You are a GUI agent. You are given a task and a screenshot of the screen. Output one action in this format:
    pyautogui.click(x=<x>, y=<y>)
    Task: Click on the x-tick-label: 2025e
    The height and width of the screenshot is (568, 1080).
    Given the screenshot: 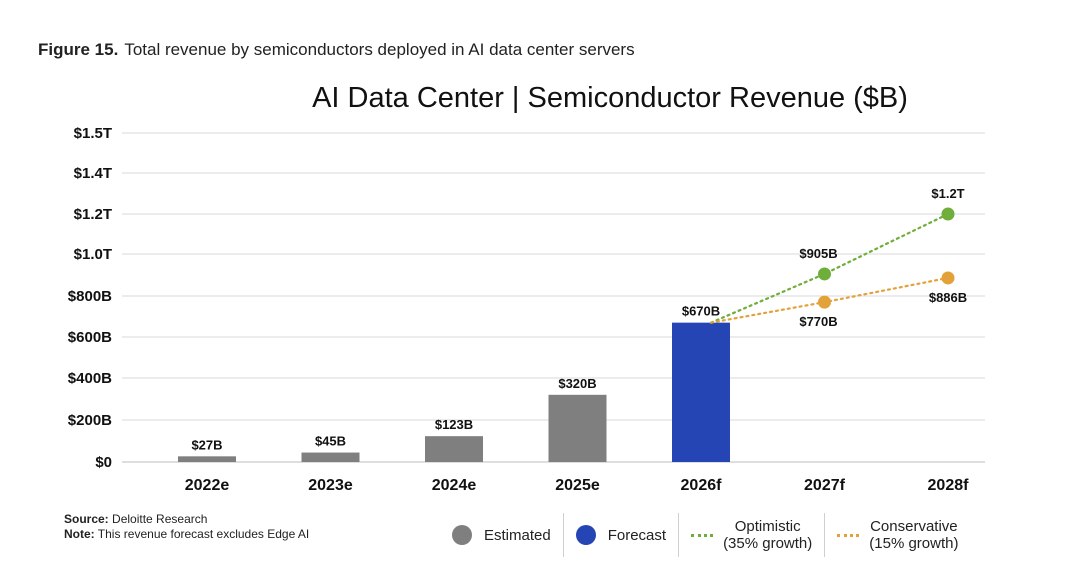 What is the action you would take?
    pyautogui.click(x=577, y=485)
    